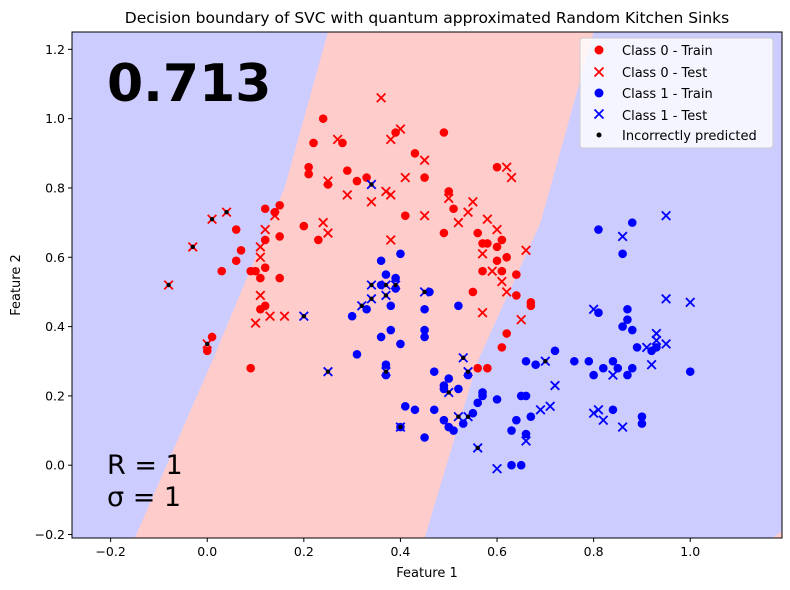 The image size is (790, 590). Describe the element at coordinates (55, 187) in the screenshot. I see `y-tick-label: 0.8` at that location.